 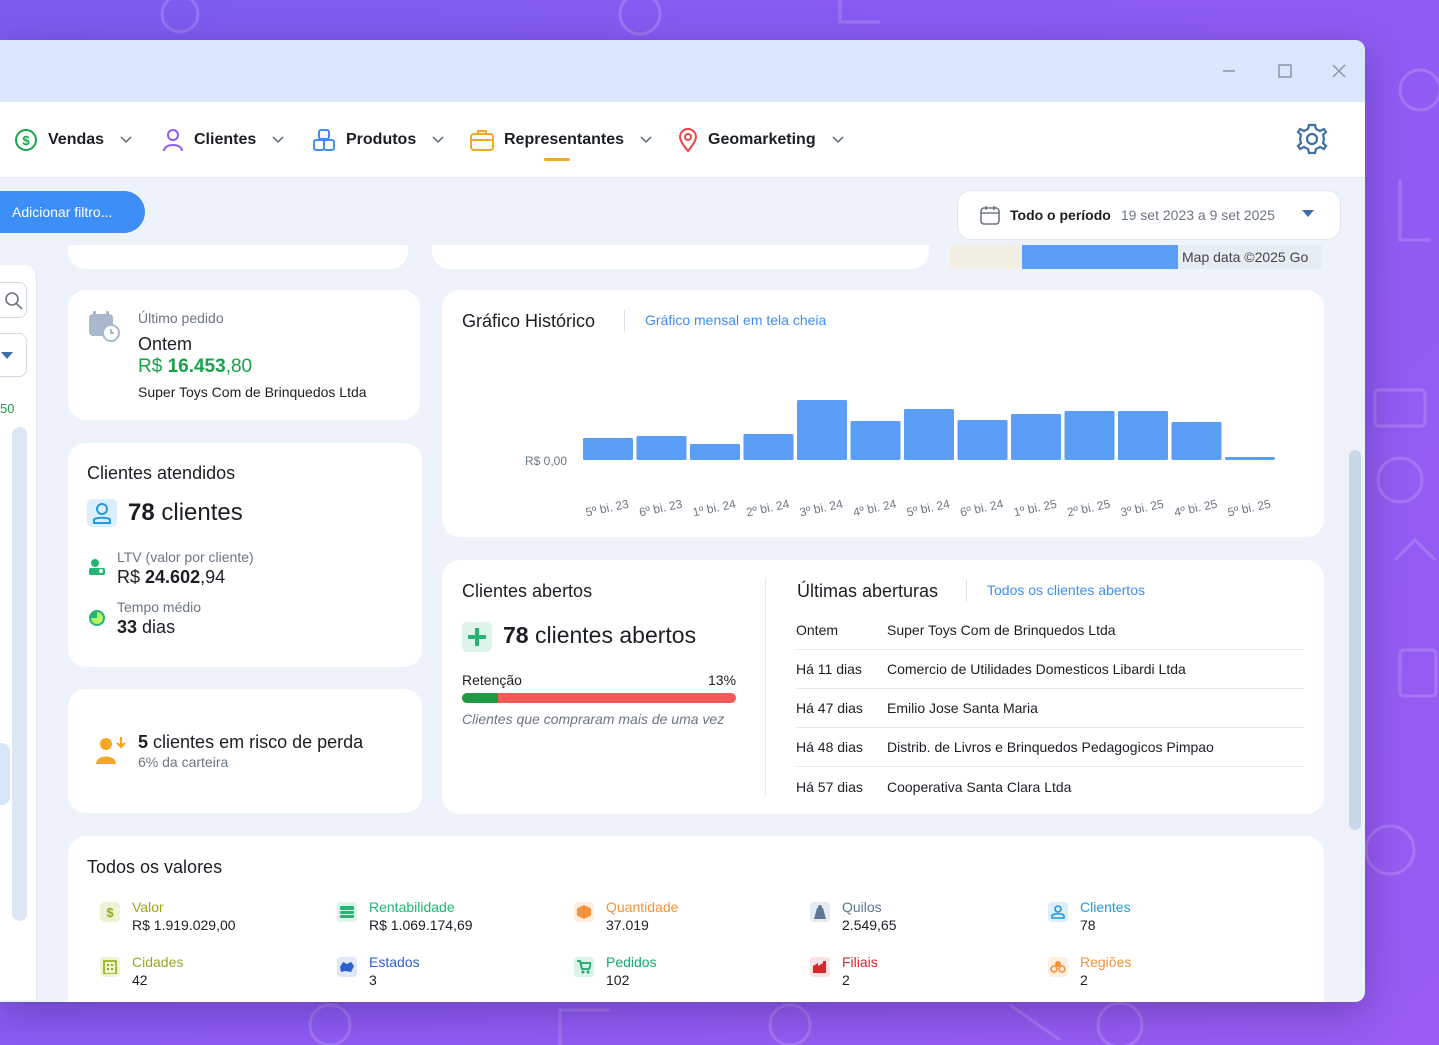 What do you see at coordinates (736, 320) in the screenshot?
I see `history-fullscreen-link: Gráfico mensal em tela cheia` at bounding box center [736, 320].